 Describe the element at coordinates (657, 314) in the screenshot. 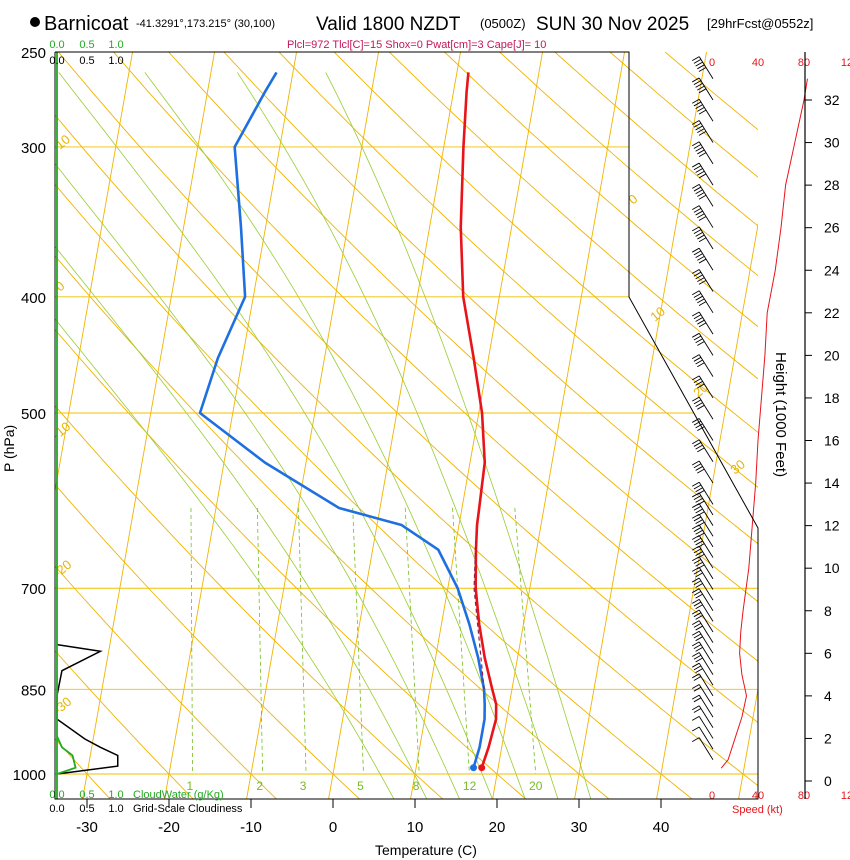

I see `adiabat-label: 10` at that location.